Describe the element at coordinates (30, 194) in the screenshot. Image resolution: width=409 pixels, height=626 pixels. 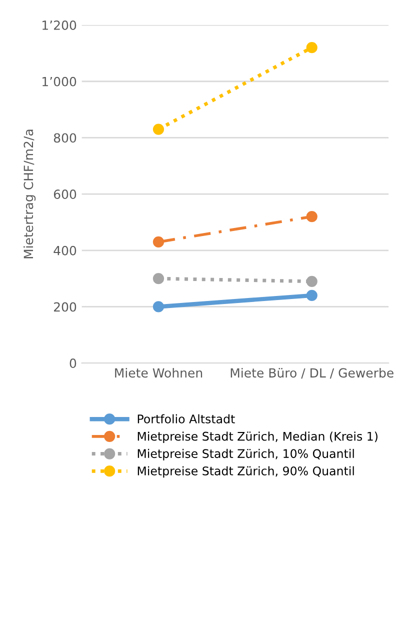
I see `y-axis-title: Mietertrag CHF/m2/a` at that location.